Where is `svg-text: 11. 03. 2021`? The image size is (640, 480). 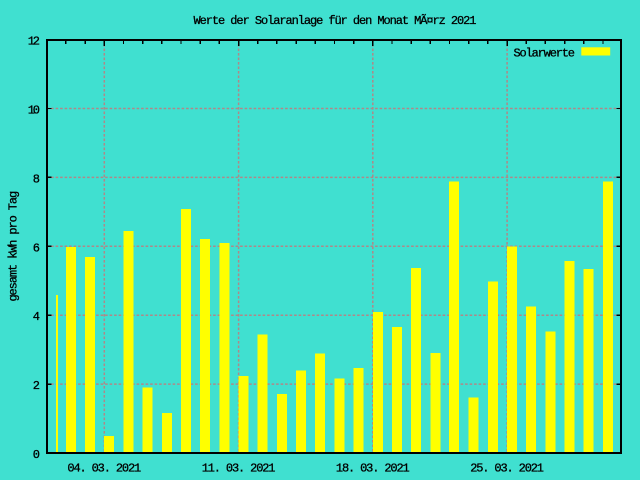
svg-text: 11. 03. 2021 is located at coordinates (239, 468).